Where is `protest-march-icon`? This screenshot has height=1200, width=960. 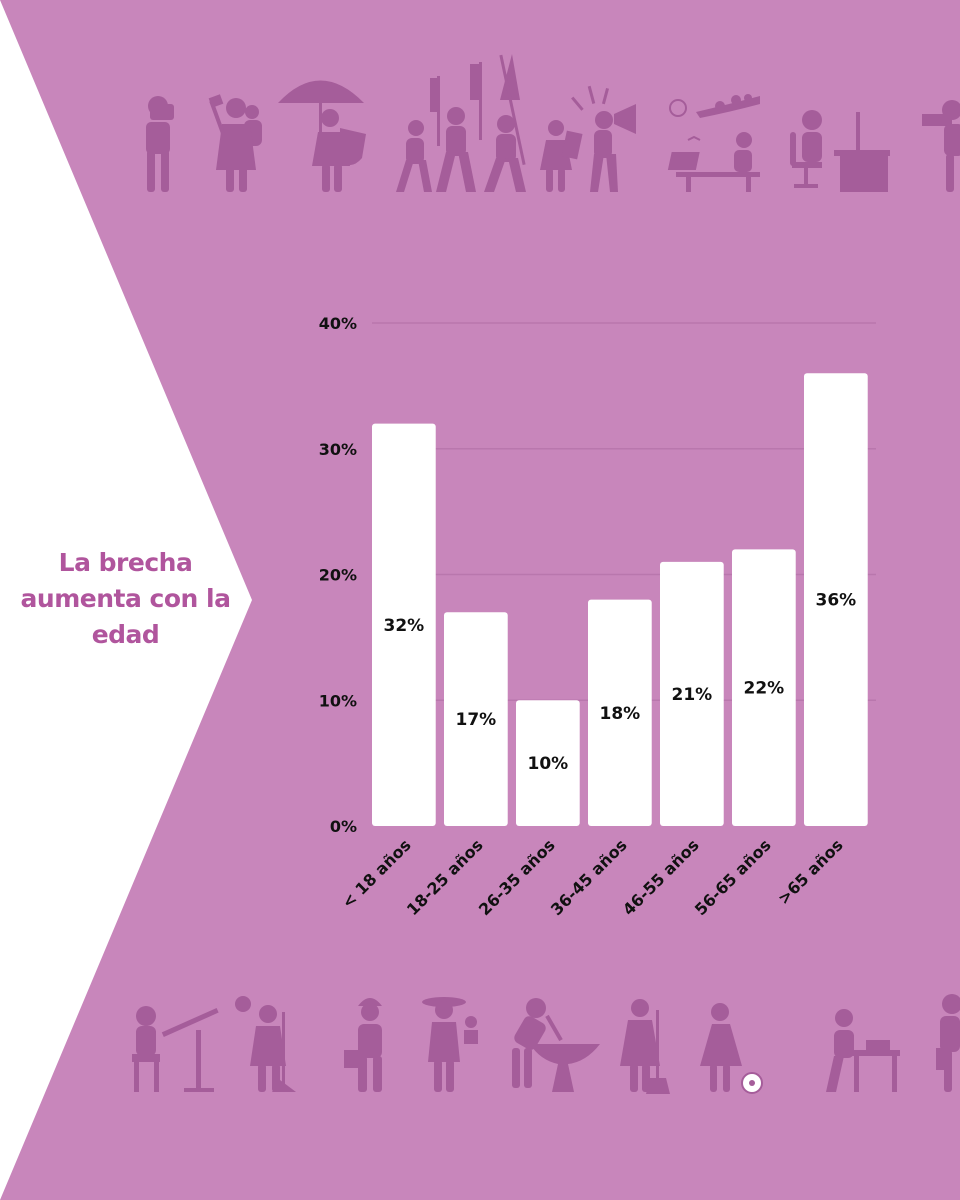
protest-march-icon is located at coordinates (461, 123).